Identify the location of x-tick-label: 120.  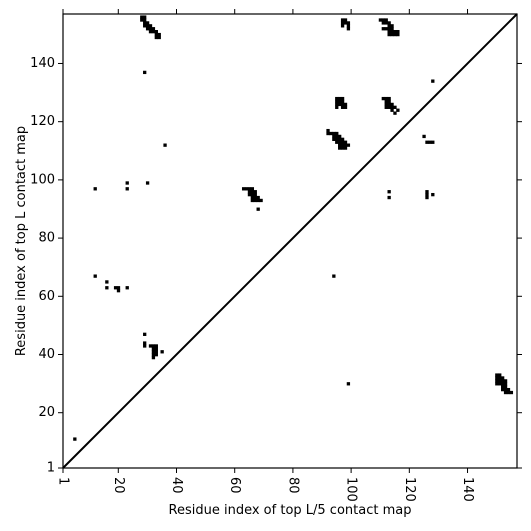
(409, 489).